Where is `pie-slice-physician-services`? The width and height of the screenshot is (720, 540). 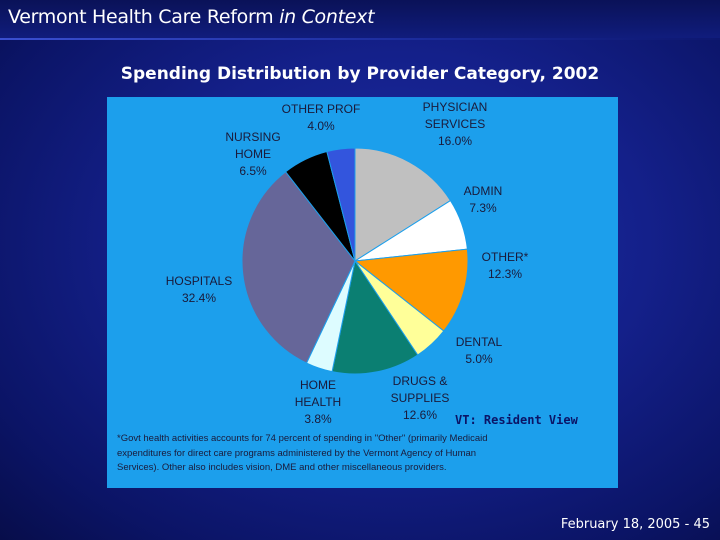 pie-slice-physician-services is located at coordinates (403, 204).